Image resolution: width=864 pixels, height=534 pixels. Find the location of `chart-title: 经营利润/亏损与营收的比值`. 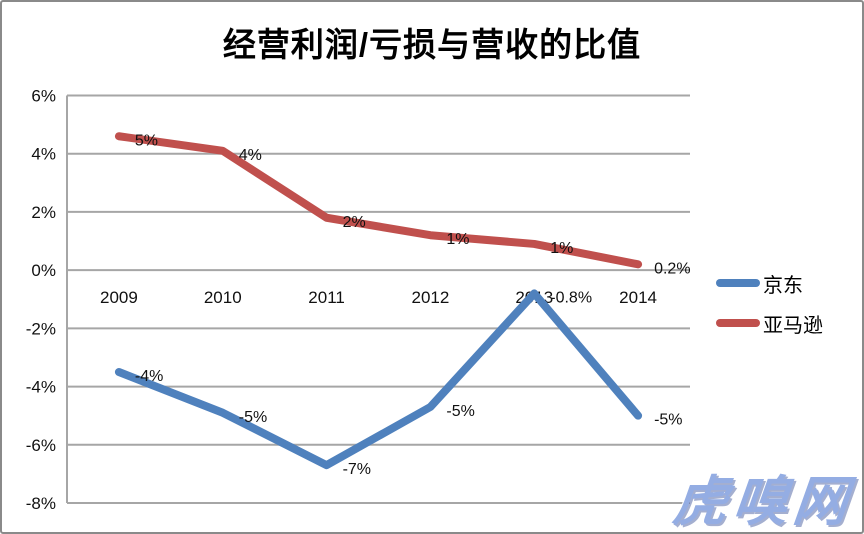

chart-title: 经营利润/亏损与营收的比值 is located at coordinates (432, 44).